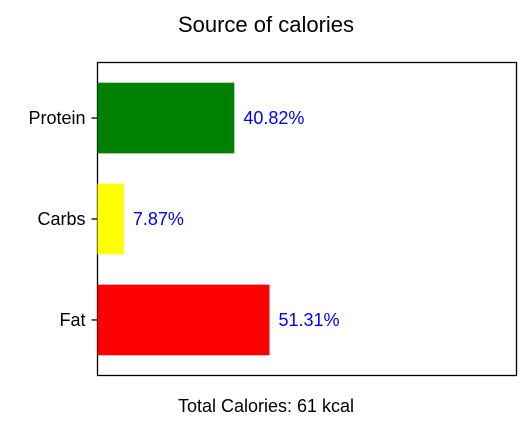 This screenshot has height=429, width=531. What do you see at coordinates (166, 118) in the screenshot?
I see `bar-protein` at bounding box center [166, 118].